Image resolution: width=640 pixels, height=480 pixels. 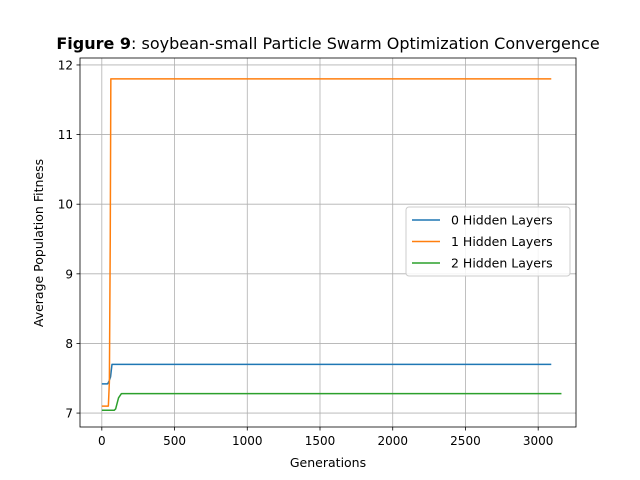 What do you see at coordinates (502, 241) in the screenshot?
I see `legend-label-1: 1 Hidden Layers` at bounding box center [502, 241].